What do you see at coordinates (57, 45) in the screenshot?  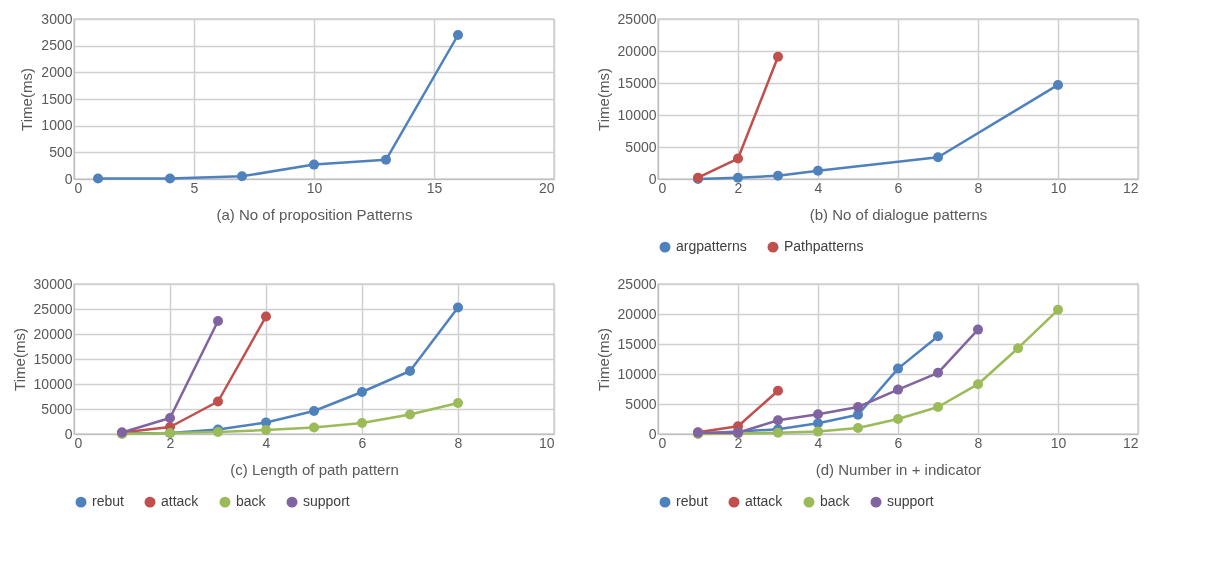 I see `y-tick-label: 2500` at bounding box center [57, 45].